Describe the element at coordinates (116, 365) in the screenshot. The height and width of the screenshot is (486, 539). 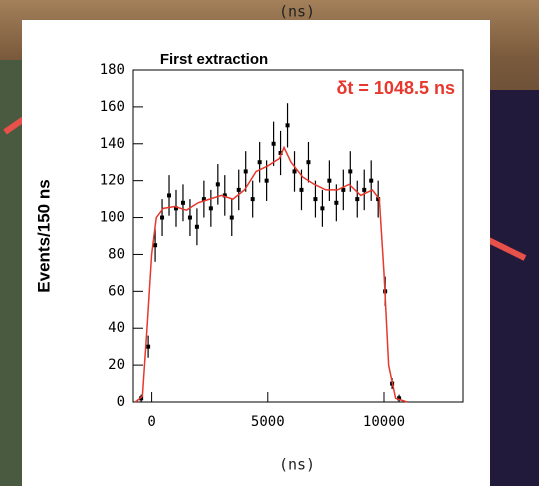
I see `y-tick-label: 20` at that location.